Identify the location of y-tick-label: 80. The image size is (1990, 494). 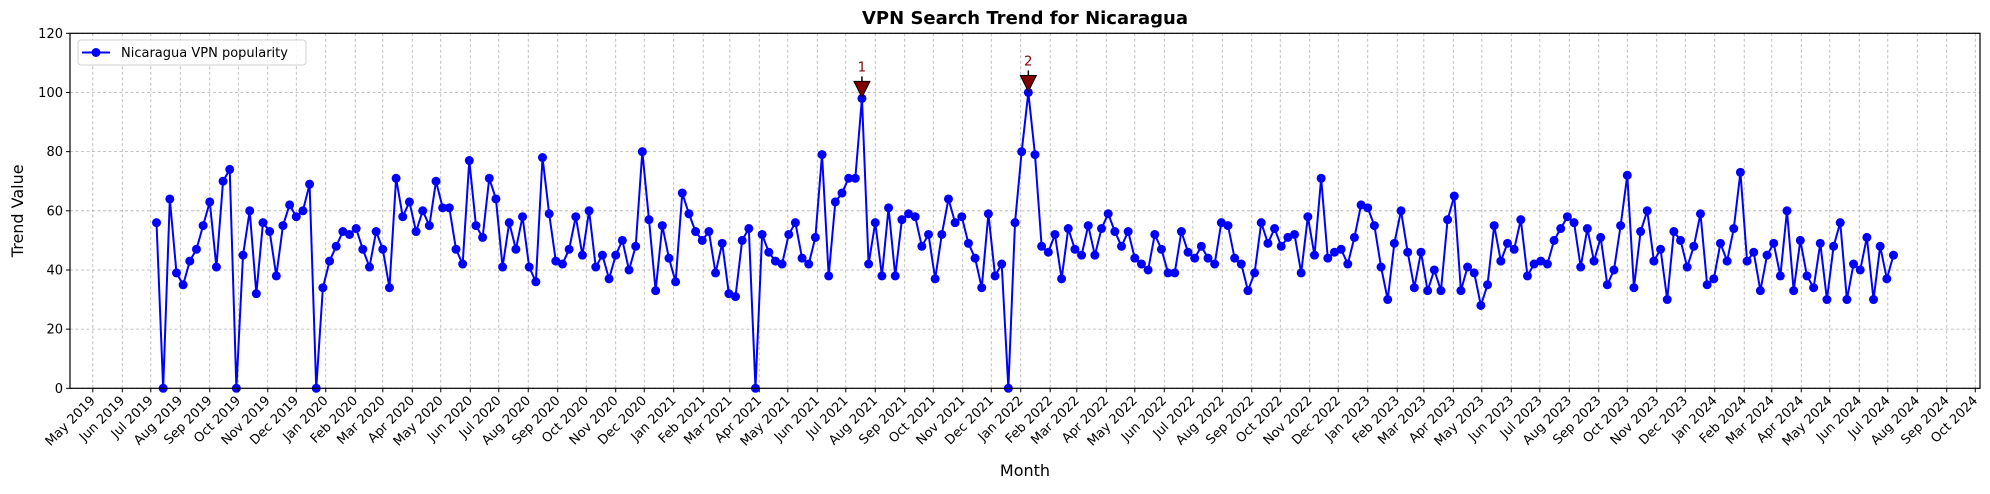
(54, 152).